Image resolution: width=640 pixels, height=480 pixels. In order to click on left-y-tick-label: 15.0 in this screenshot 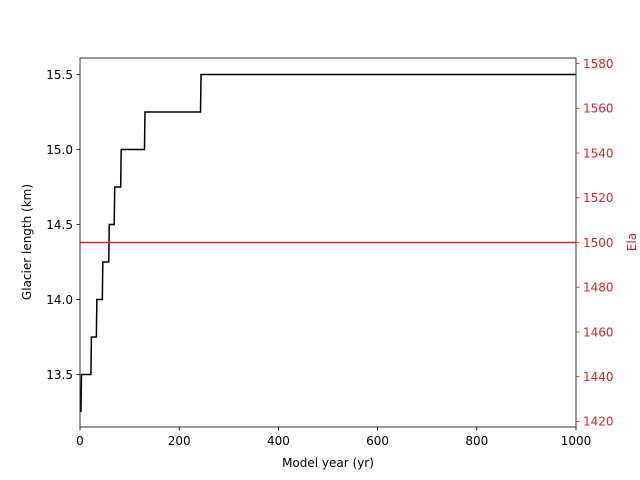, I will do `click(59, 150)`.